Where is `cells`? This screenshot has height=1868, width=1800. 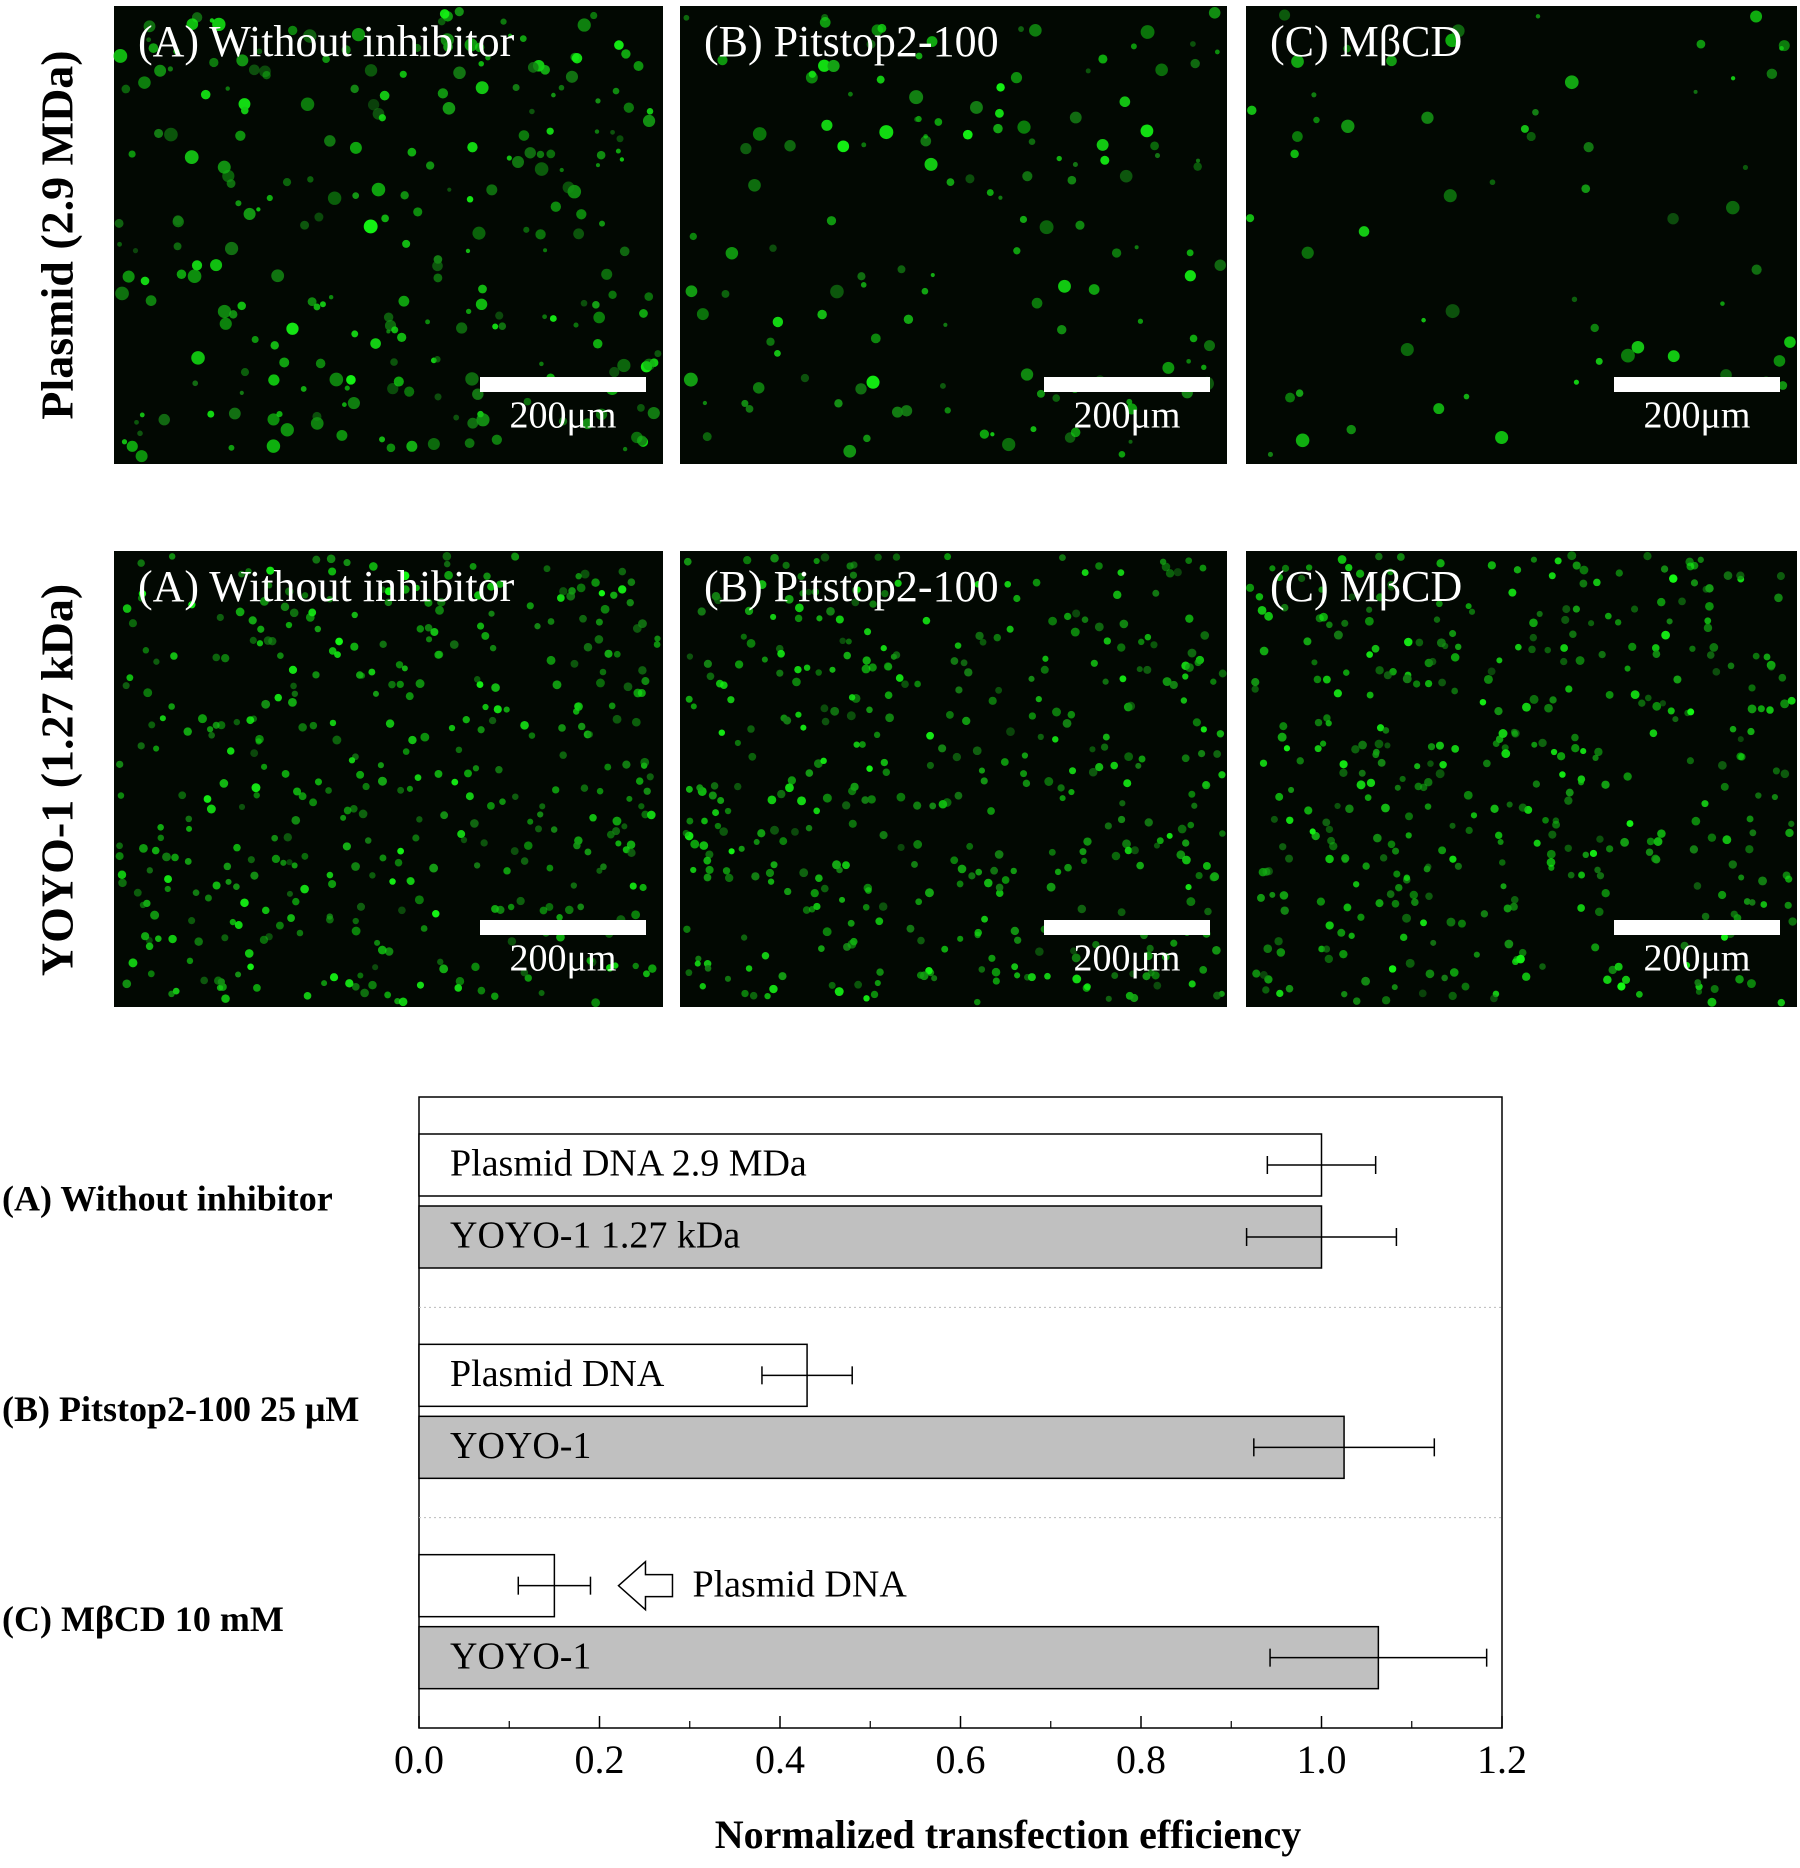
cells is located at coordinates (1521, 779).